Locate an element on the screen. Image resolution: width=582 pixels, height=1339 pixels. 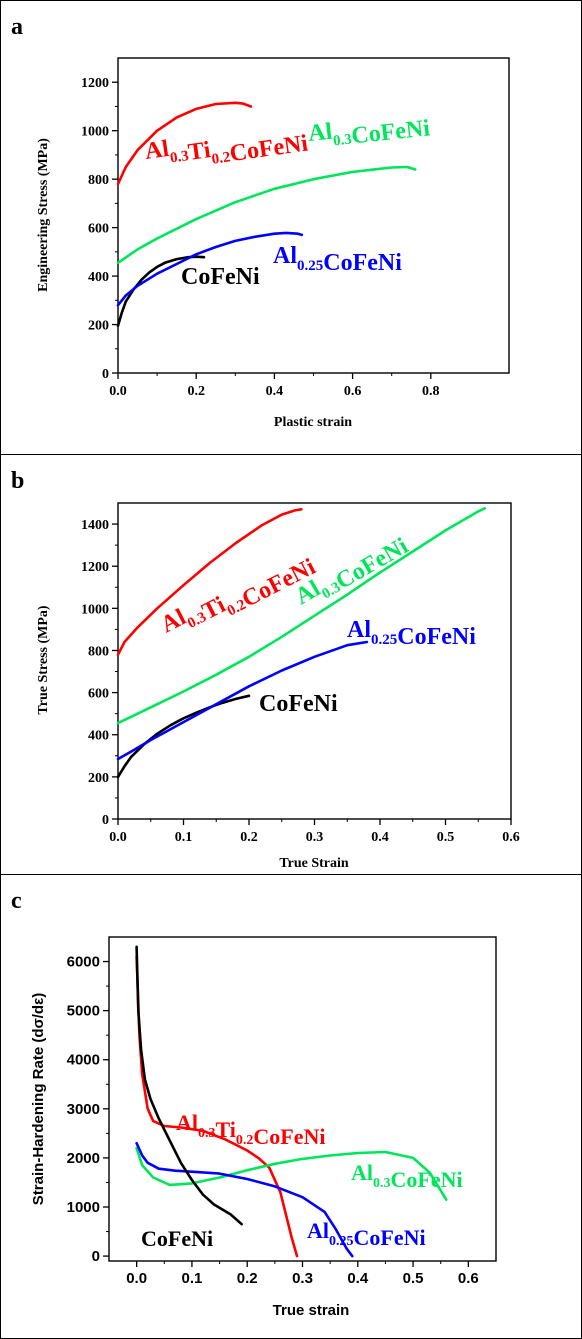
x-axis-label: Plastic strain is located at coordinates (313, 422).